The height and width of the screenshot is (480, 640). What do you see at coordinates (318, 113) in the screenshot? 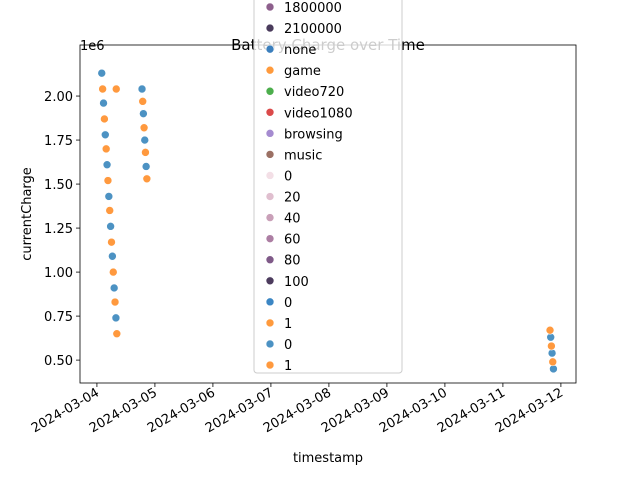
I see `legend-label: video1080` at bounding box center [318, 113].